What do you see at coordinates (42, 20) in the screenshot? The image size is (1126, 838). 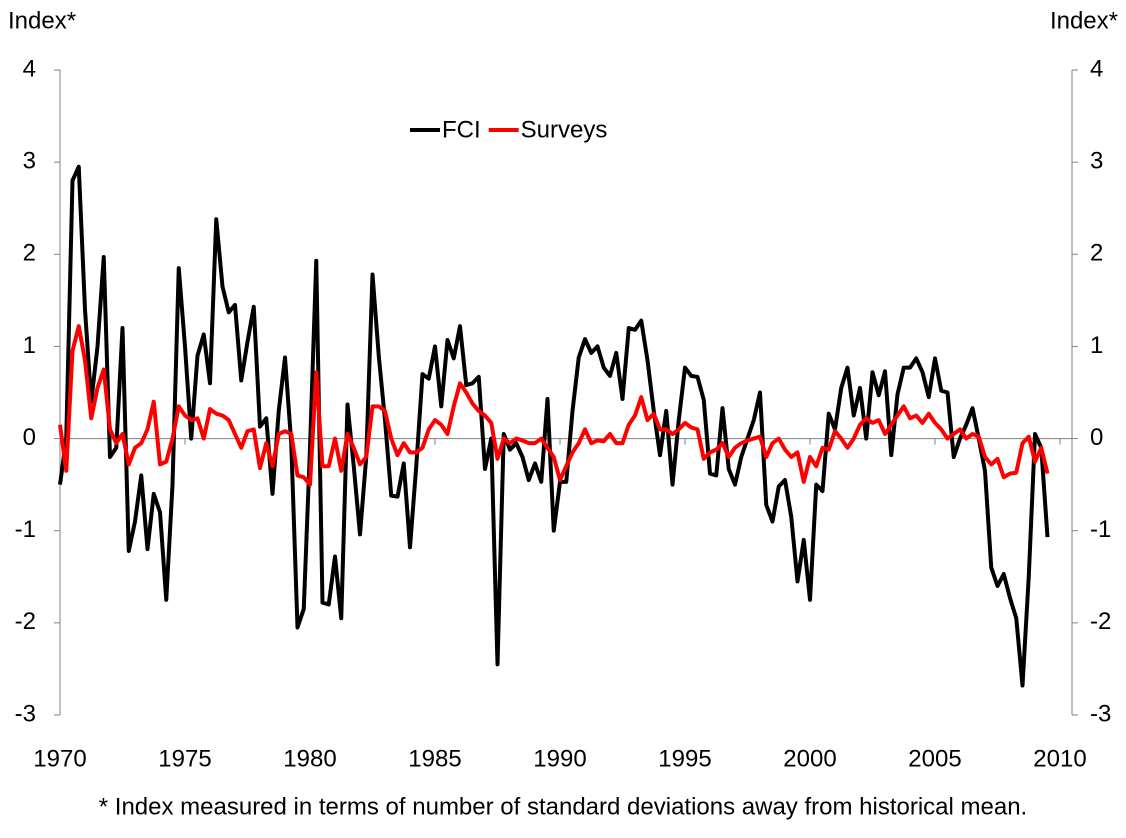 I see `y-axis-label: Index*` at bounding box center [42, 20].